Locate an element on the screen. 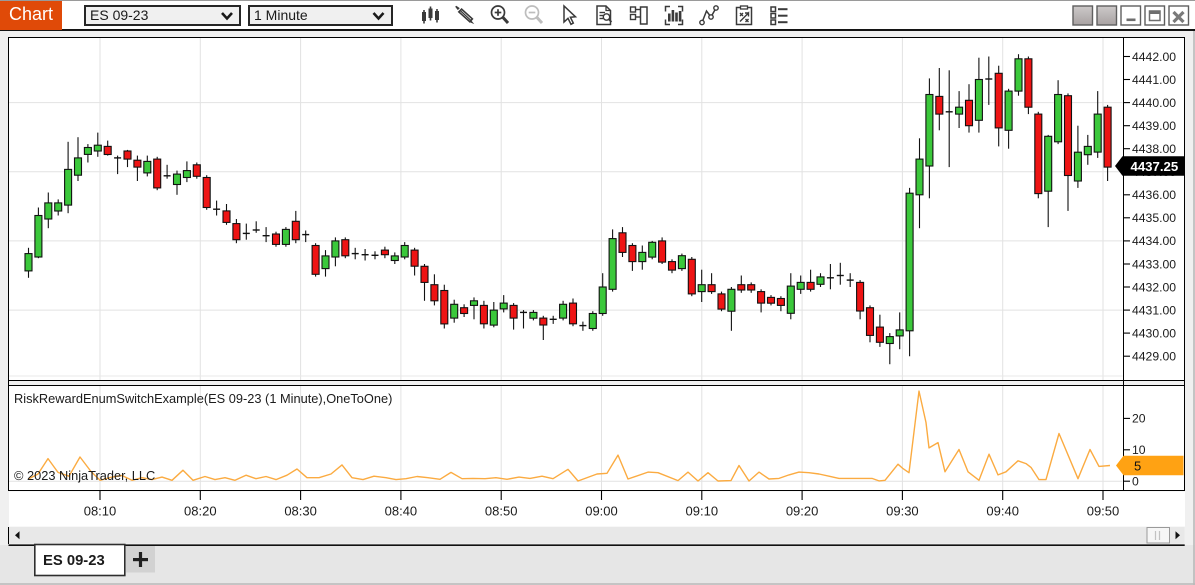  svg-text: 4442.00 is located at coordinates (1154, 57).